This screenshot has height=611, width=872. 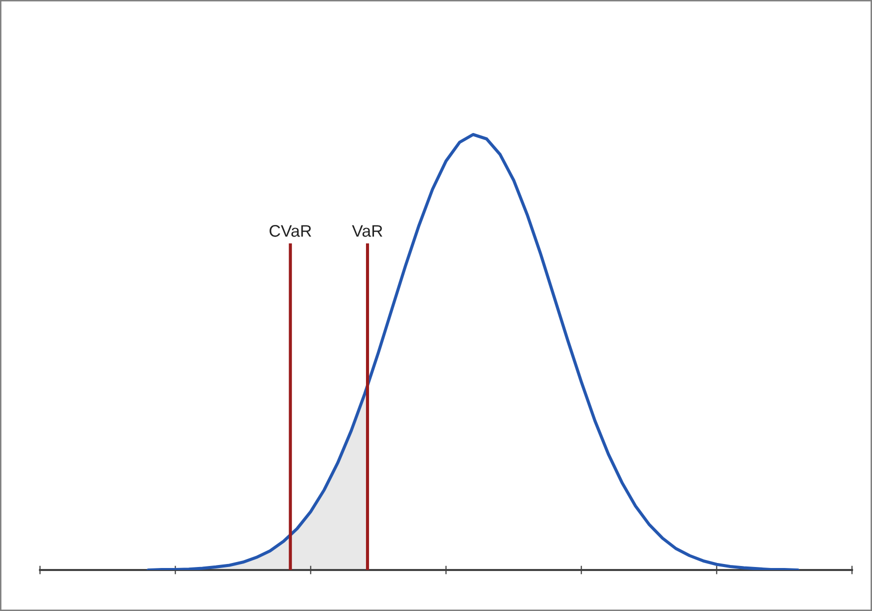 What do you see at coordinates (291, 231) in the screenshot?
I see `annotation: CVaR` at bounding box center [291, 231].